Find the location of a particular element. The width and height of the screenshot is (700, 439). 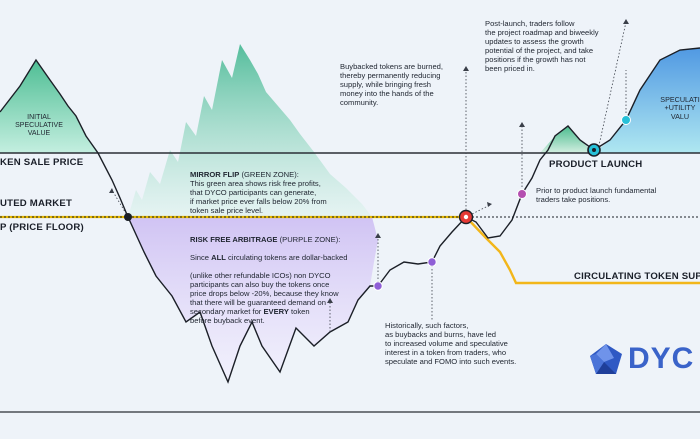

speculative-utility-label: SPECULATI +UTILITY VALU is located at coordinates (680, 108).